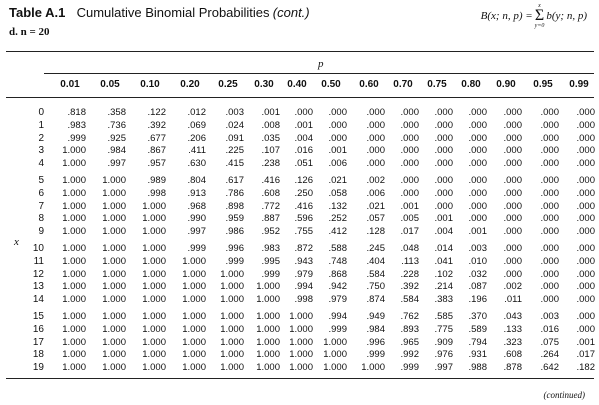 The image size is (599, 405). Describe the element at coordinates (304, 274) in the screenshot. I see `table-cell: .979` at that location.